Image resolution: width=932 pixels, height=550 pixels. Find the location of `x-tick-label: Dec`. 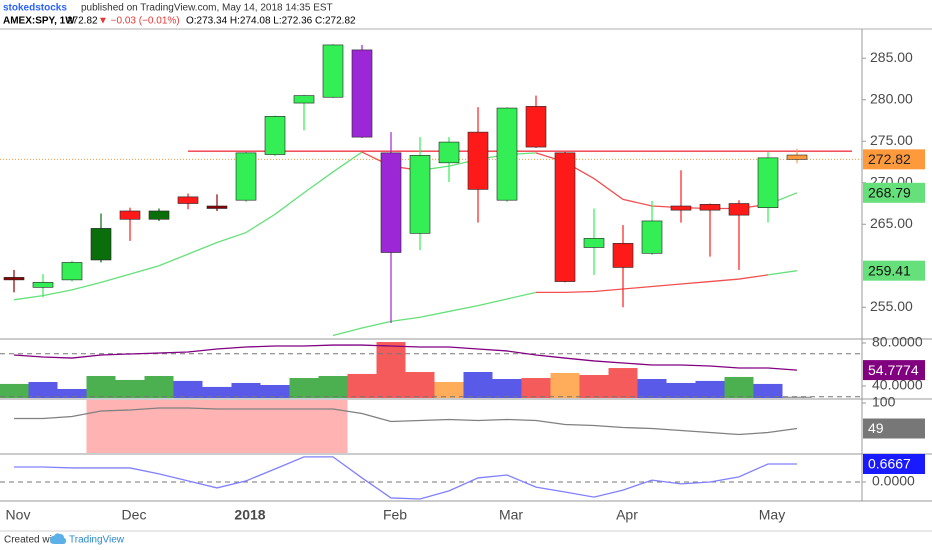

x-tick-label: Dec is located at coordinates (134, 515).